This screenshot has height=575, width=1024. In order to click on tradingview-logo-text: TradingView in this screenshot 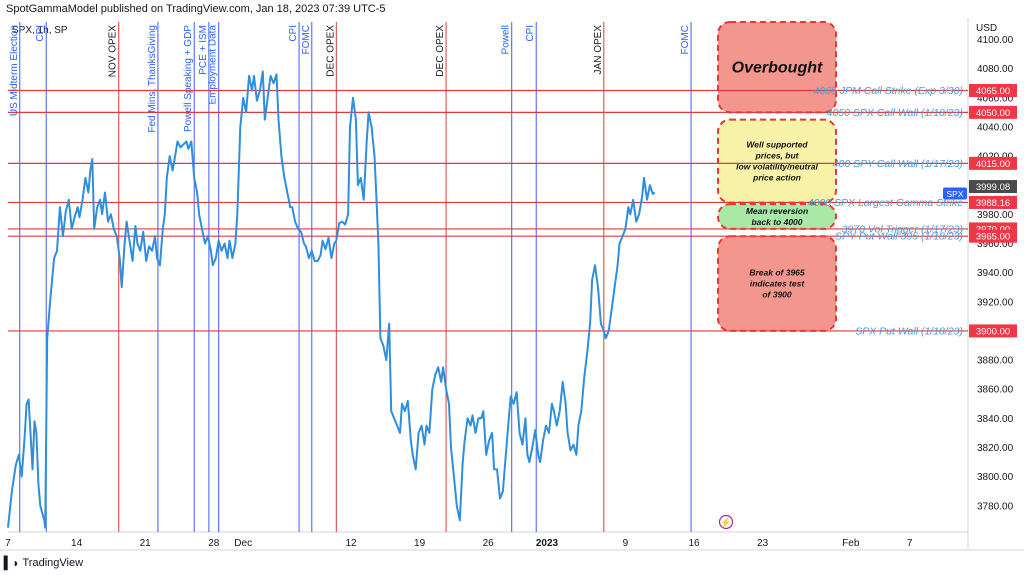, I will do `click(53, 563)`.